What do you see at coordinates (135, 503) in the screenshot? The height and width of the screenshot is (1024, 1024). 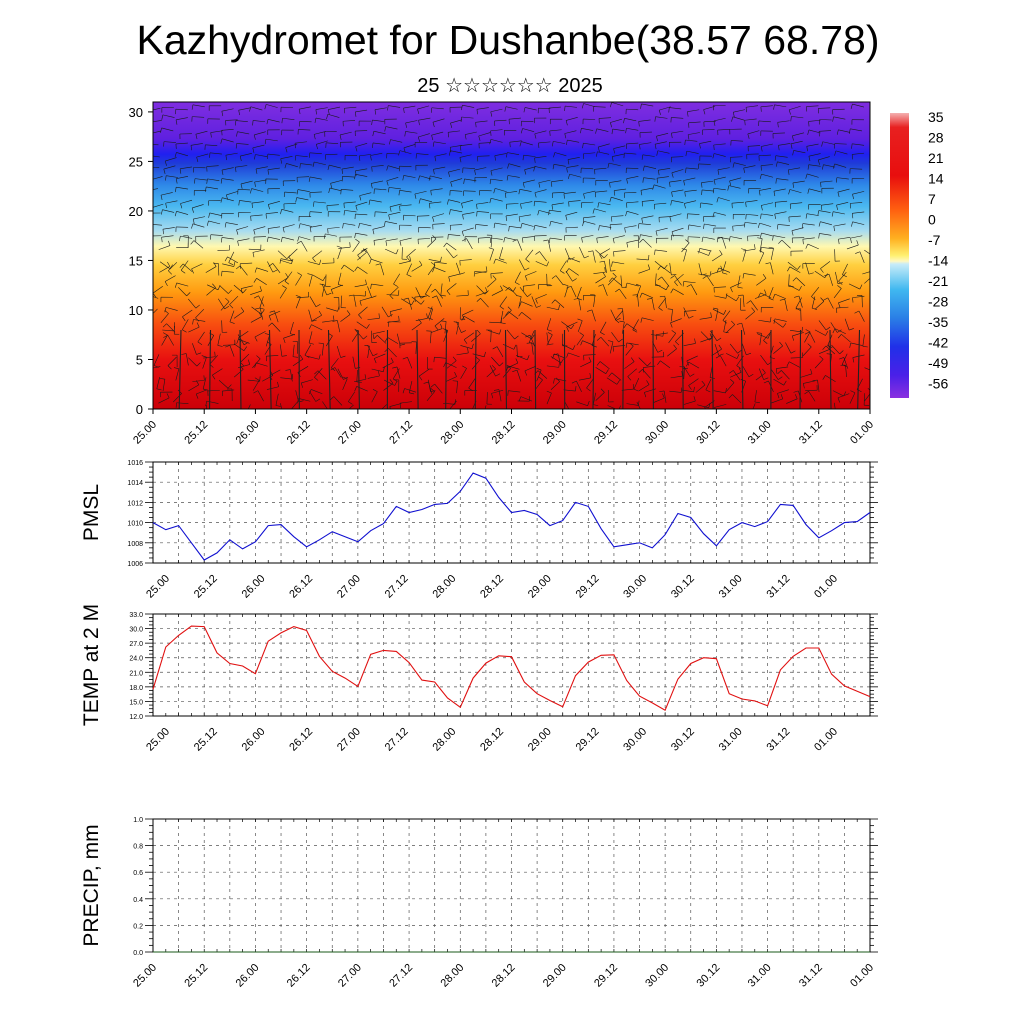 I see `y-tick-label: 1012` at bounding box center [135, 503].